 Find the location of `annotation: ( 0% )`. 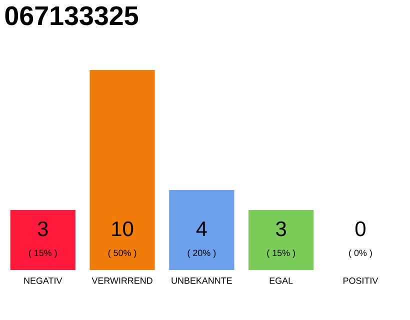

annotation: ( 0% ) is located at coordinates (360, 254).